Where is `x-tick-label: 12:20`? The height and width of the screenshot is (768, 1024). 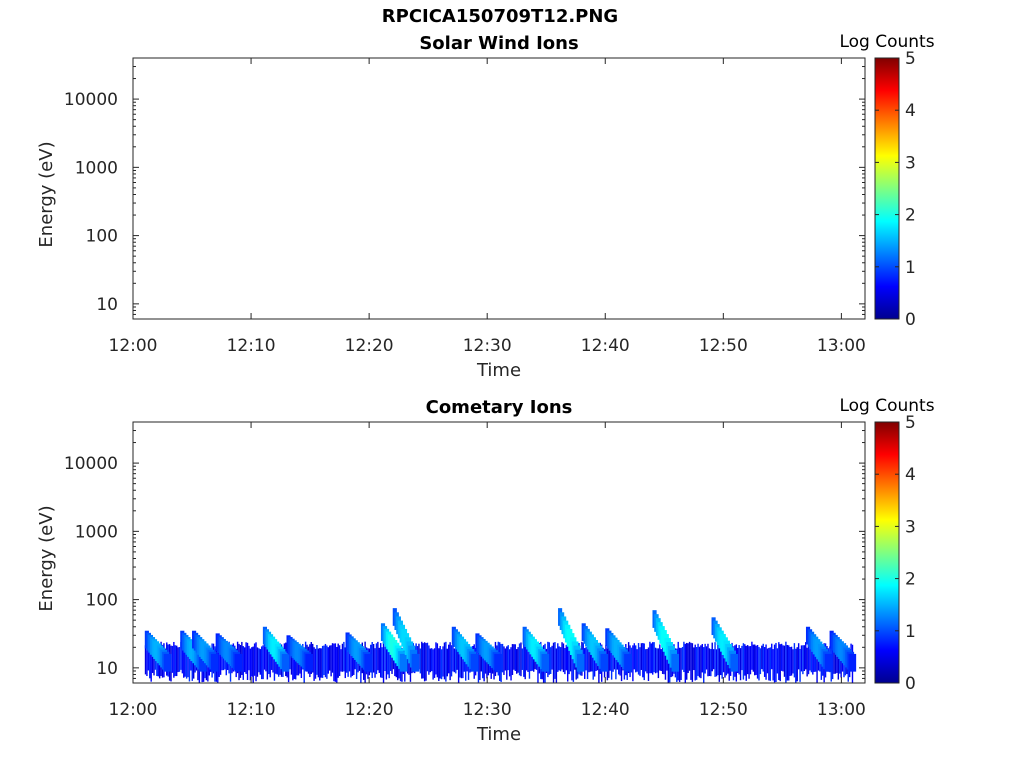 x-tick-label: 12:20 is located at coordinates (369, 710).